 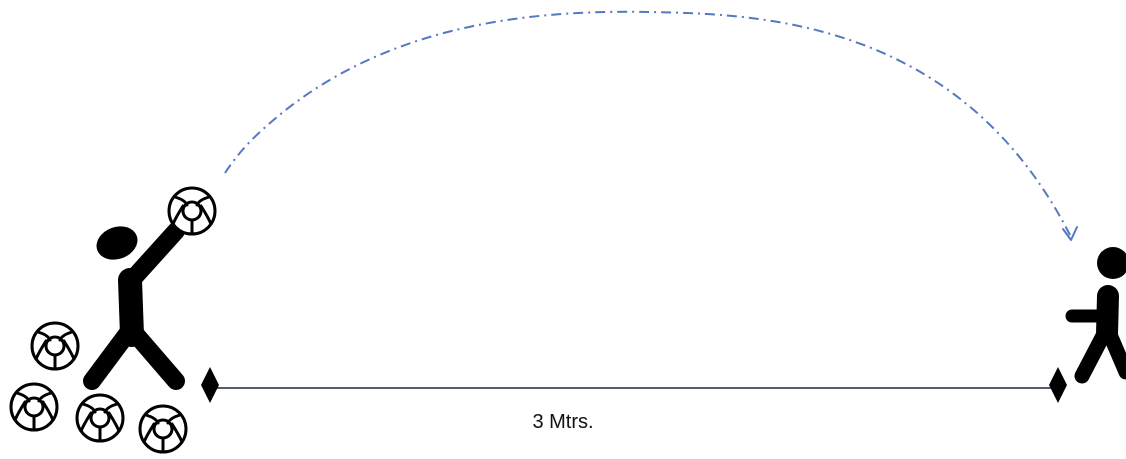 I want to click on start-marker-diamond-icon, so click(x=210, y=385).